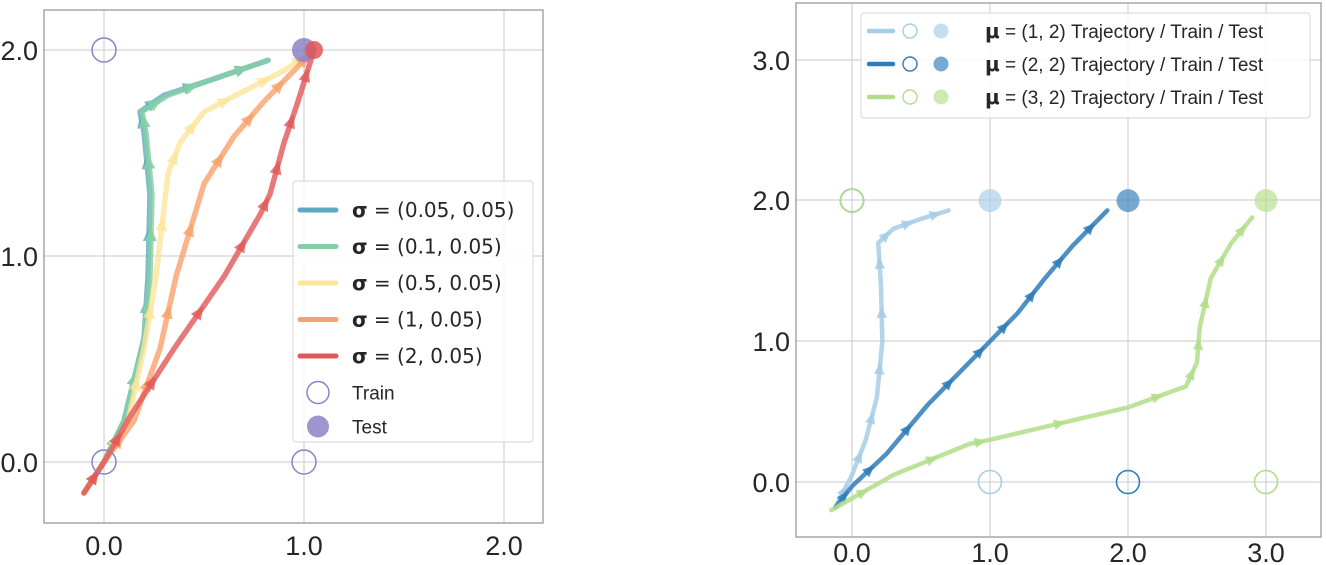 This screenshot has width=1326, height=565. I want to click on legend-label: σ = (0.1, 0.05), so click(427, 247).